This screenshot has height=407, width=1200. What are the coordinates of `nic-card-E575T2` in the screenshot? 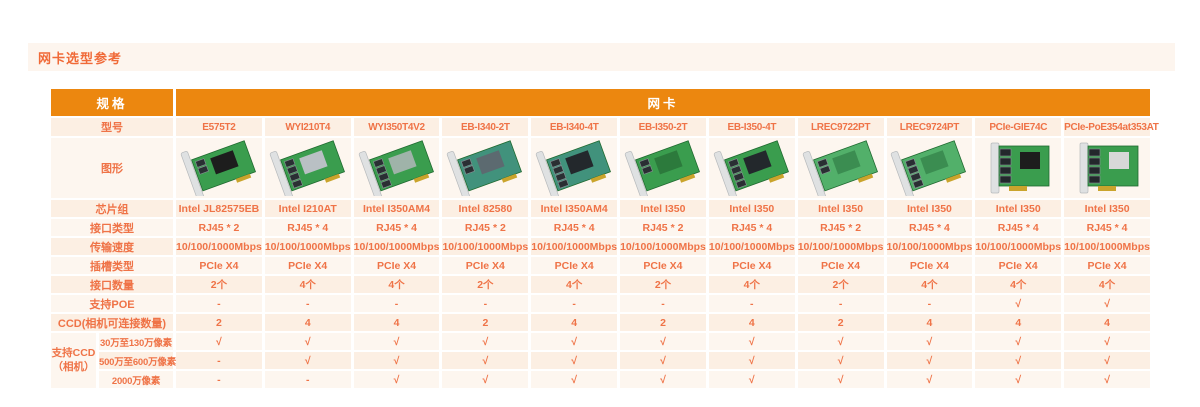 It's located at (219, 168).